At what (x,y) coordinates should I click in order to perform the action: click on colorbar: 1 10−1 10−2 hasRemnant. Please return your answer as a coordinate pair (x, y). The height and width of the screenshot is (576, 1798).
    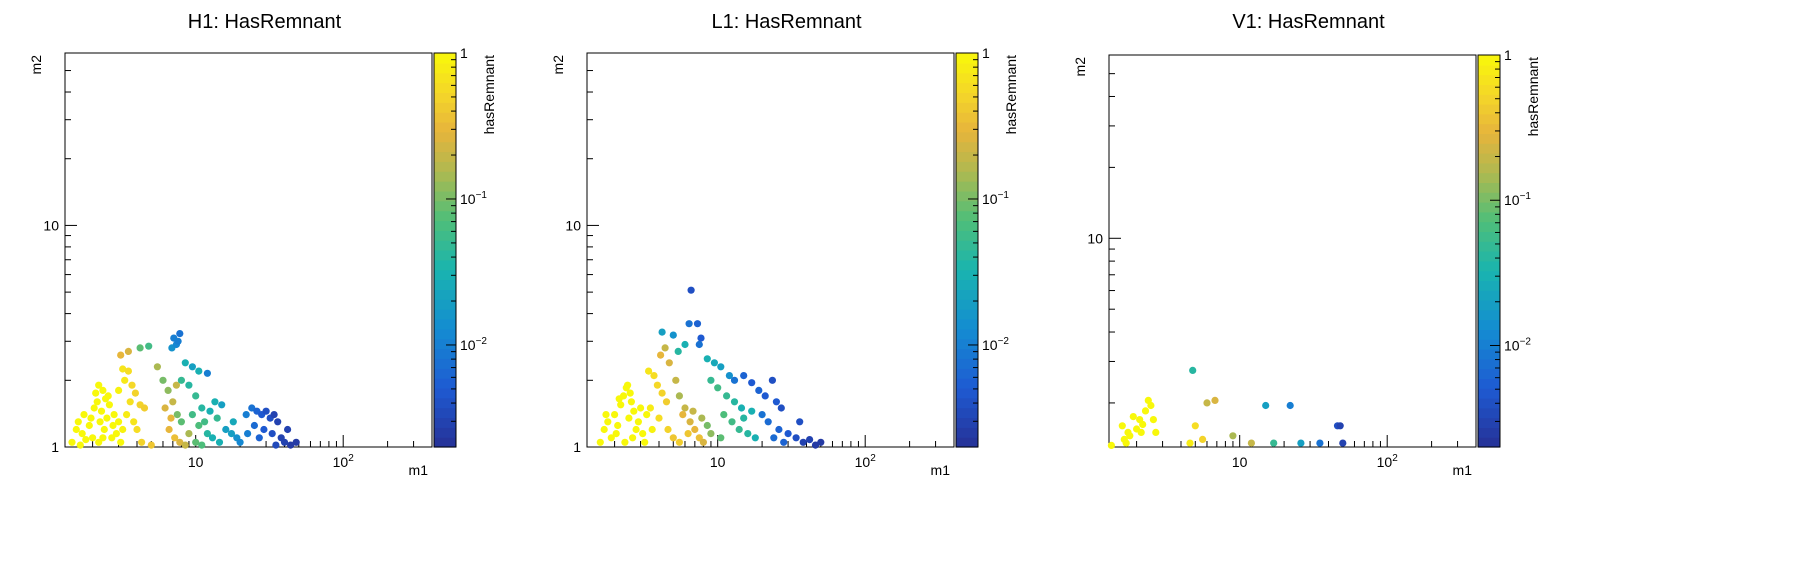
    Looking at the image, I should click on (1509, 247).